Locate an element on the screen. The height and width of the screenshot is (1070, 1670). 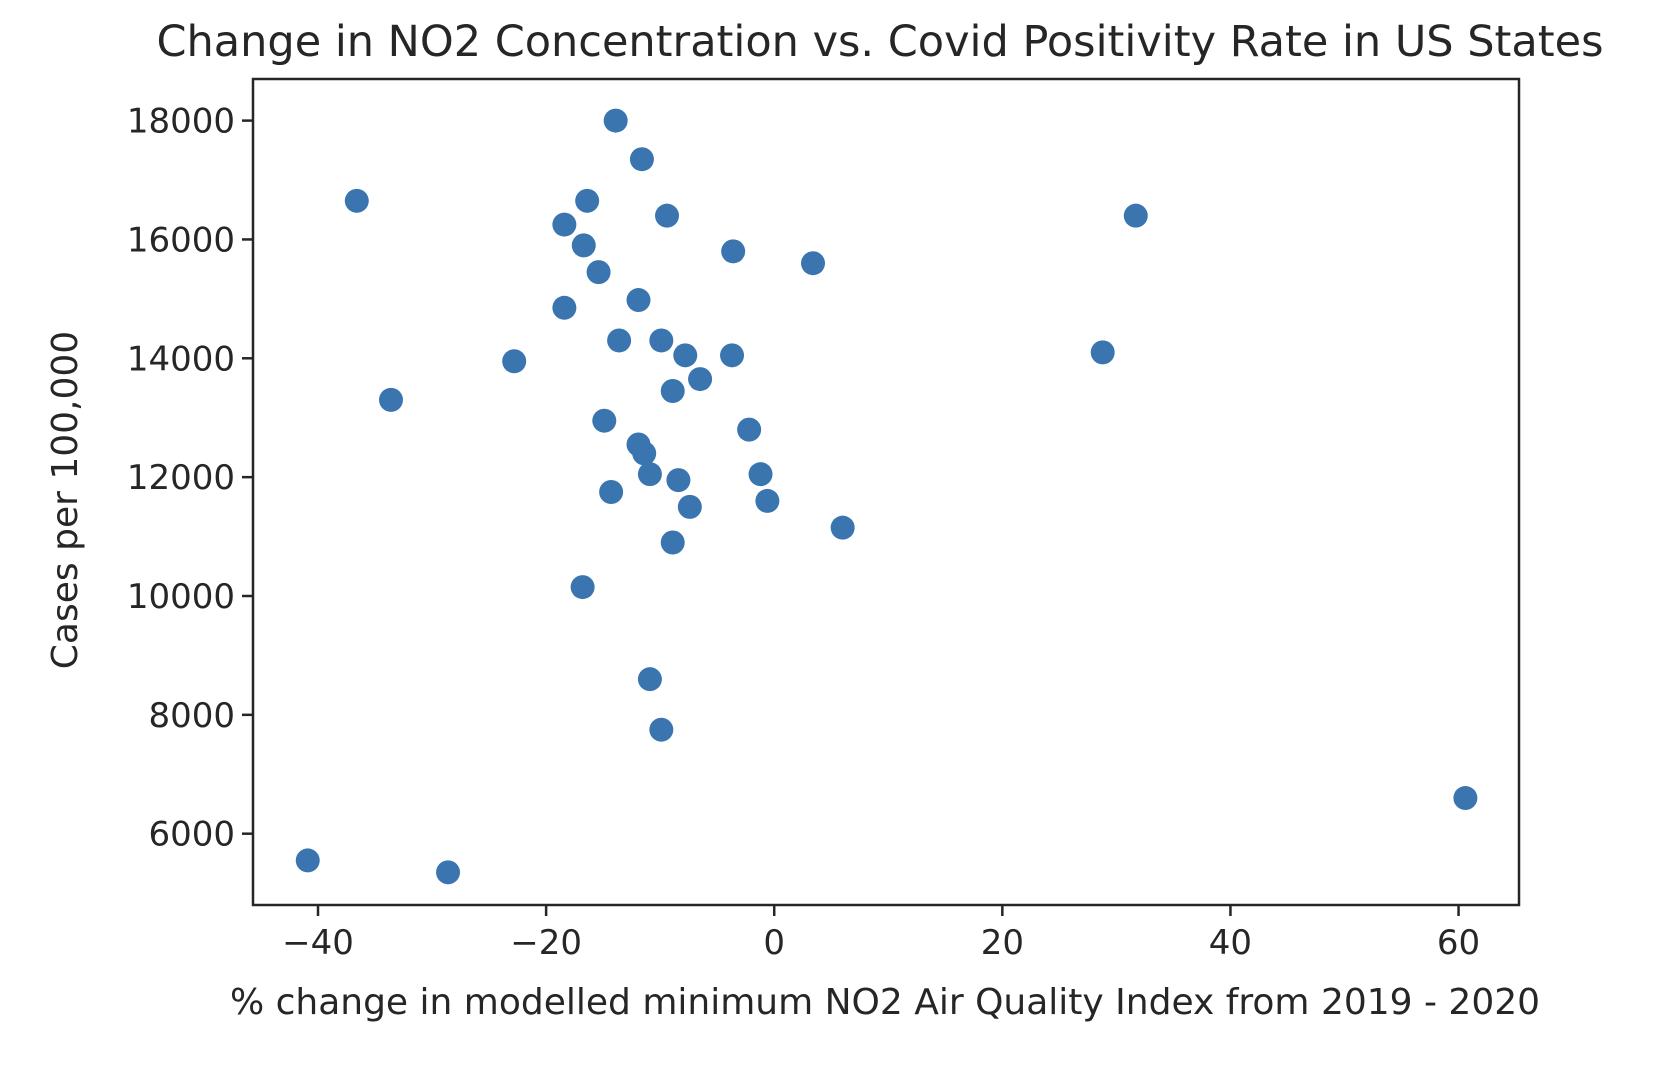
y-tick-label: 10000 is located at coordinates (181, 597).